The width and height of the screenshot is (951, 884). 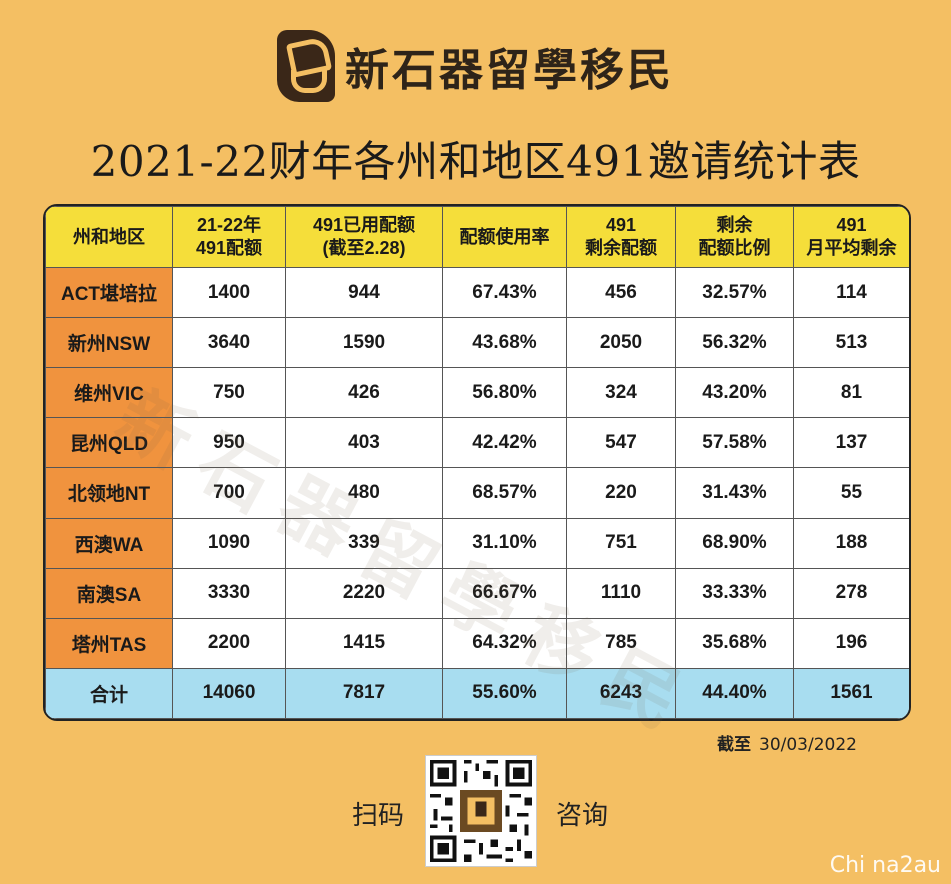 I want to click on table-row: 维州VIC 750 426 56.80% 324 43.20% 81, so click(x=477, y=393).